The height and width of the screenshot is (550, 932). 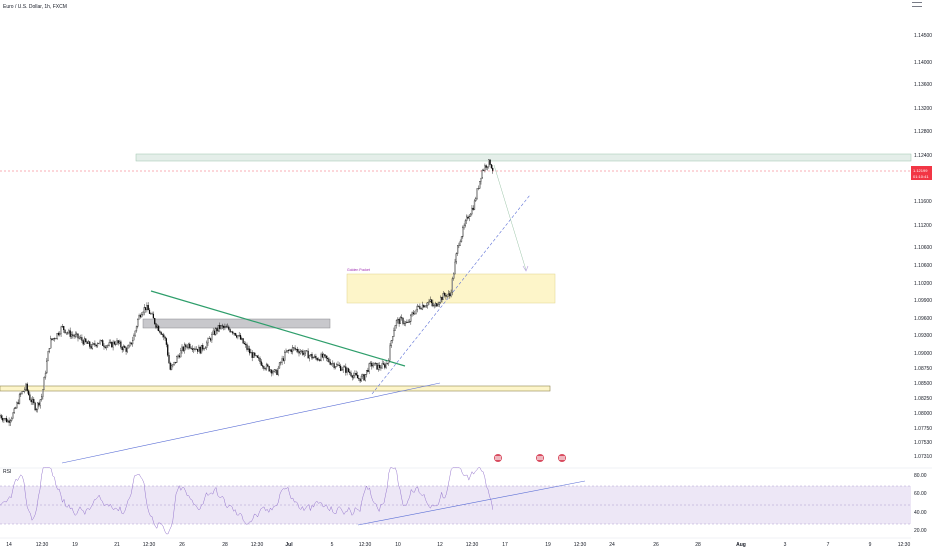 I want to click on time-tick-label: Aug, so click(x=741, y=545).